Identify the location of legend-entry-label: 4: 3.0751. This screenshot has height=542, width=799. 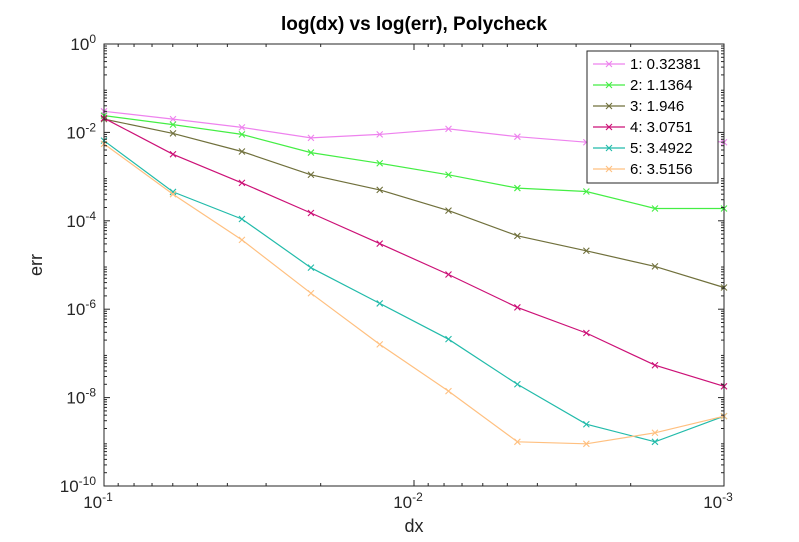
(661, 127).